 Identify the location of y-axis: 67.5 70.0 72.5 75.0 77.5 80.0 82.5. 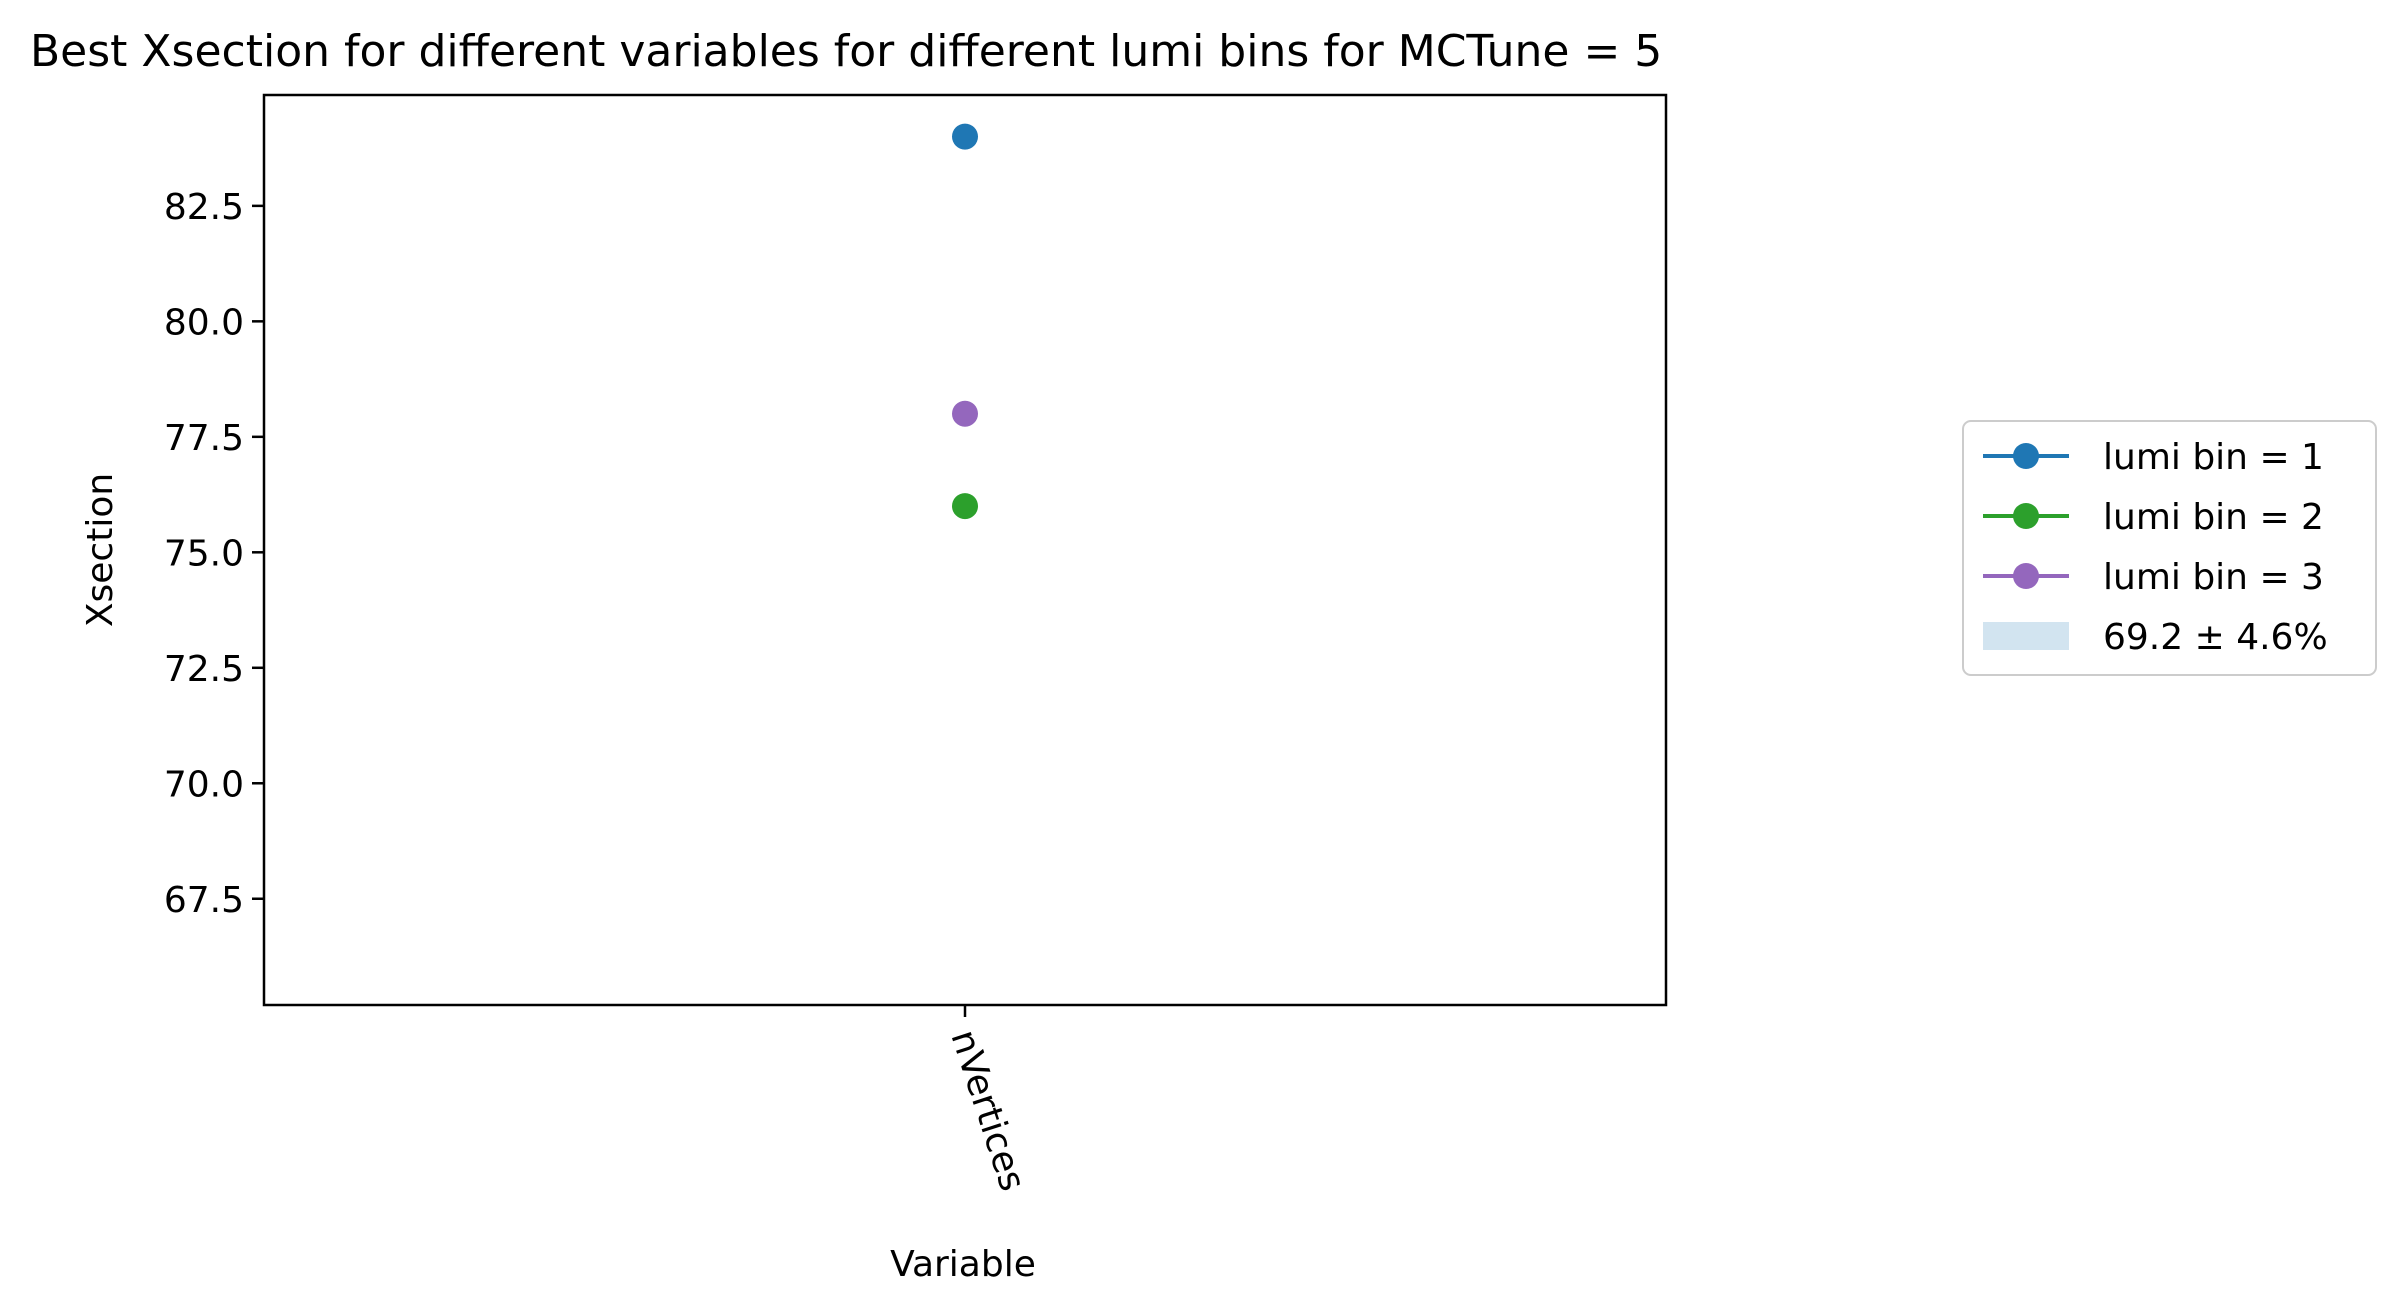
(214, 554).